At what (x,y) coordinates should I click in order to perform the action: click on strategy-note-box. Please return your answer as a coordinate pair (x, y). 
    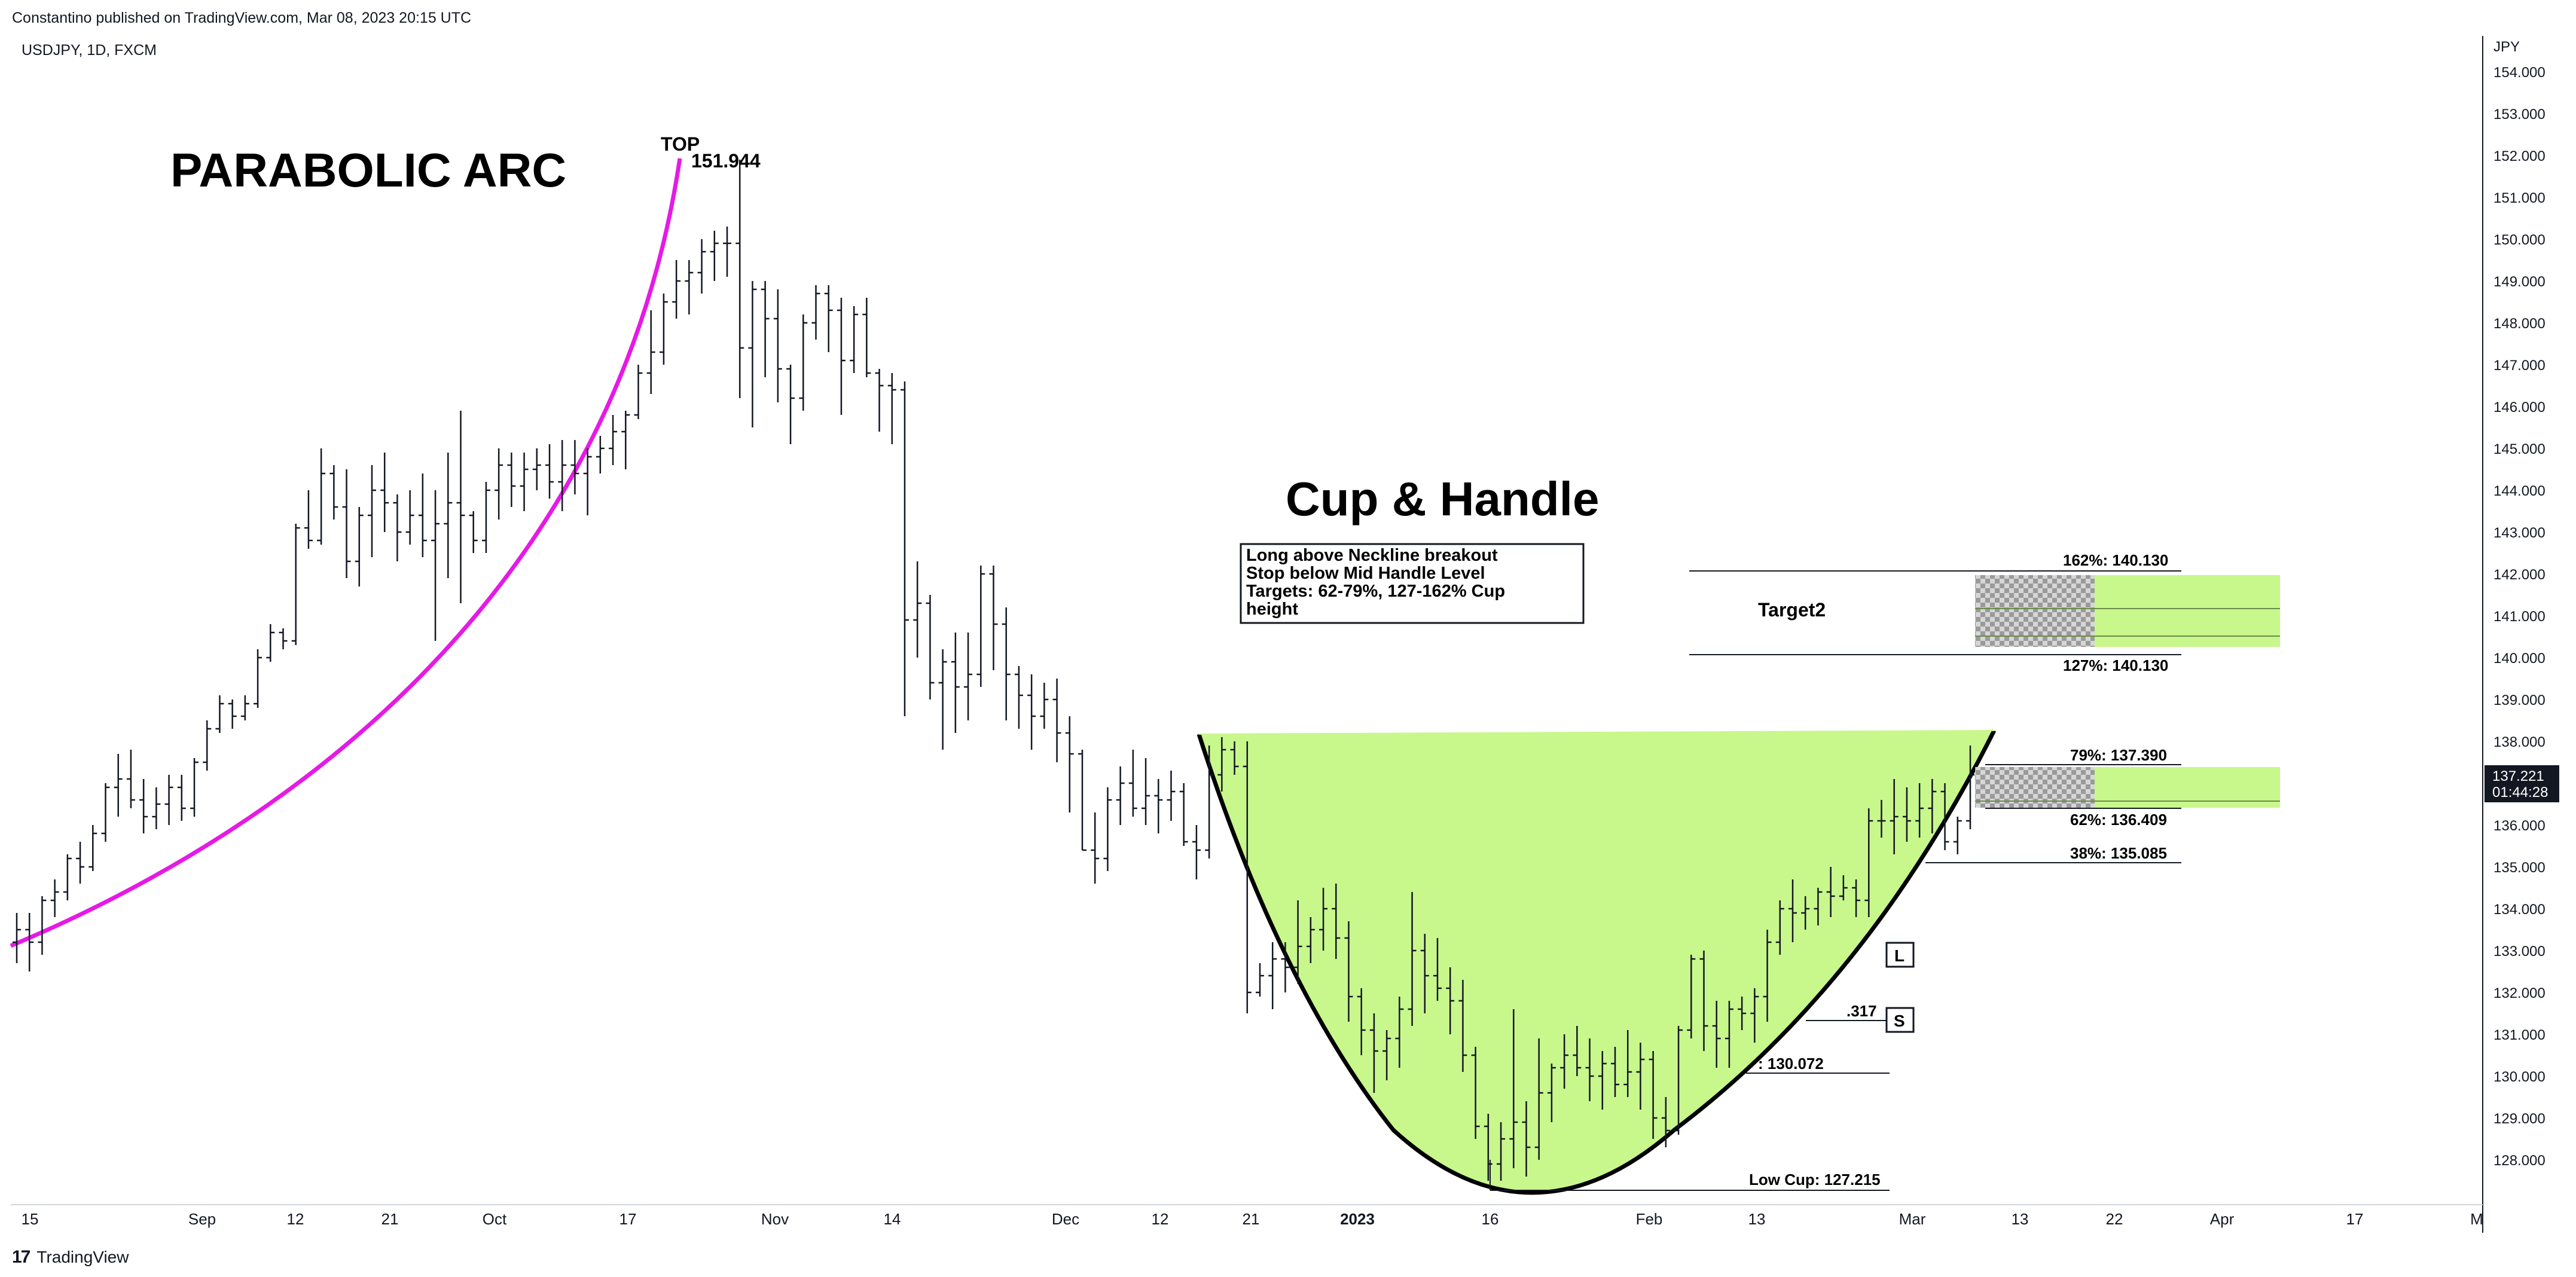
    Looking at the image, I should click on (1412, 583).